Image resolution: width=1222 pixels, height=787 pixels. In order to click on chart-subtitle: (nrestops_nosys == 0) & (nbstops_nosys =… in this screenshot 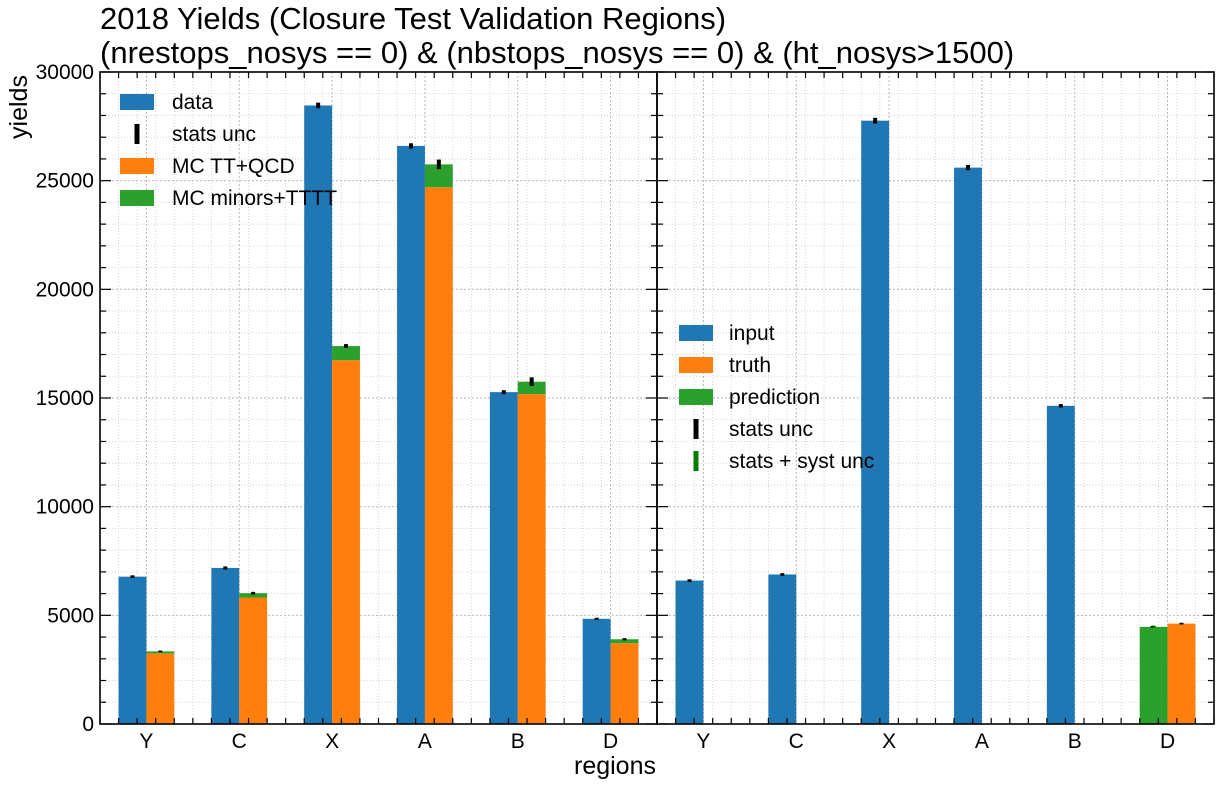, I will do `click(557, 52)`.